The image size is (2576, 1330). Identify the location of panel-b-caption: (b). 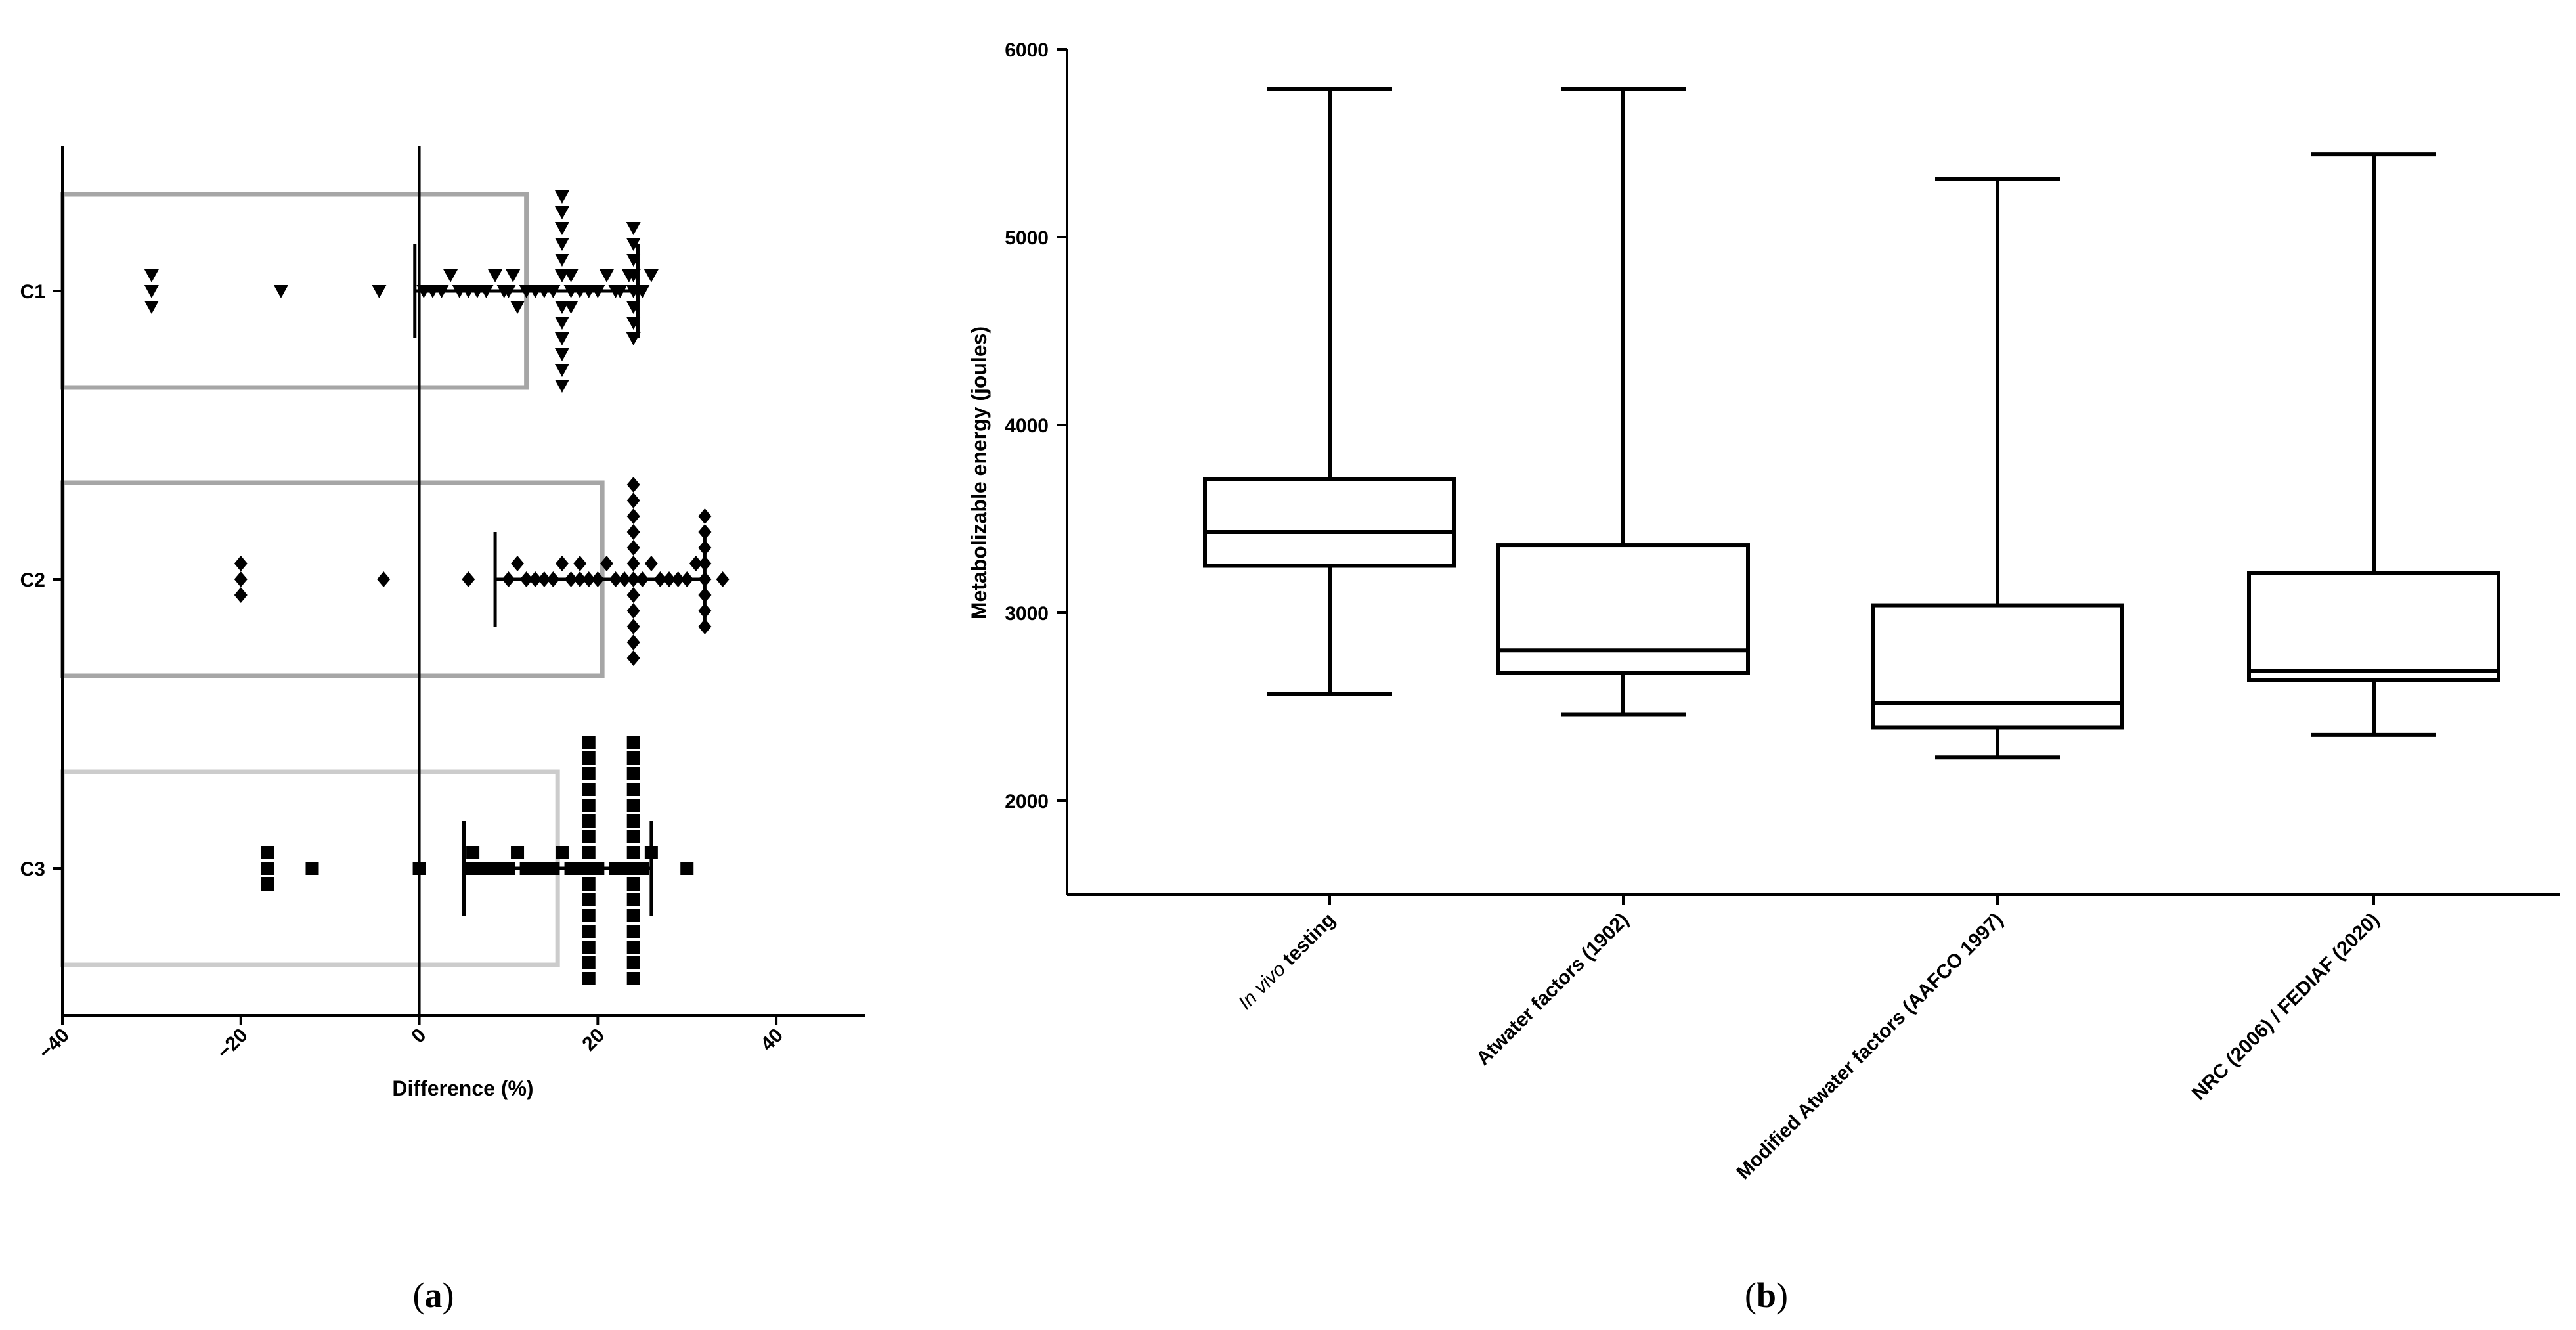
(1766, 1295).